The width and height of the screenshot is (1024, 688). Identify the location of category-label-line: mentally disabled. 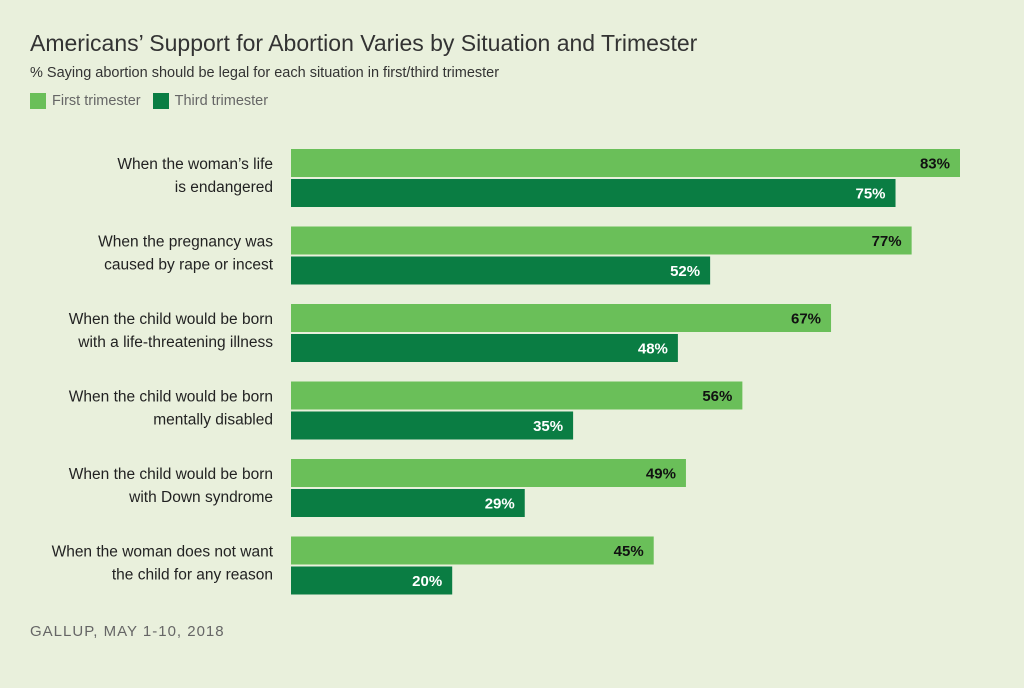
(213, 420).